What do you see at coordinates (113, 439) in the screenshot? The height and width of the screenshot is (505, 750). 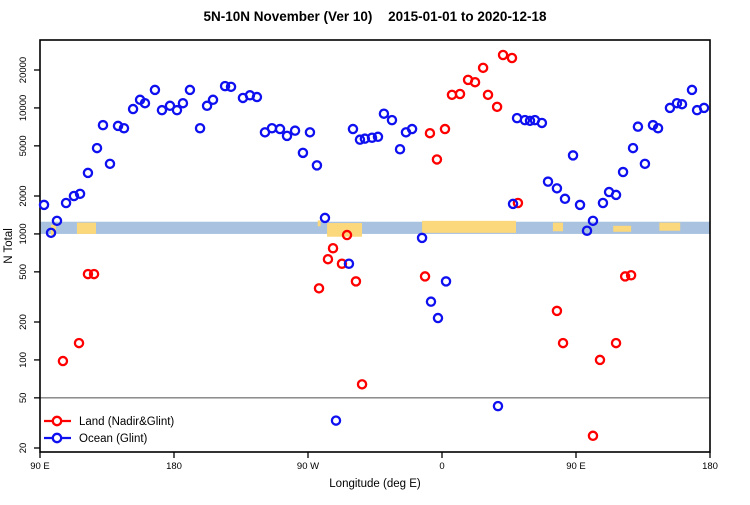 I see `legend-ocean-label: Ocean (Glint)` at bounding box center [113, 439].